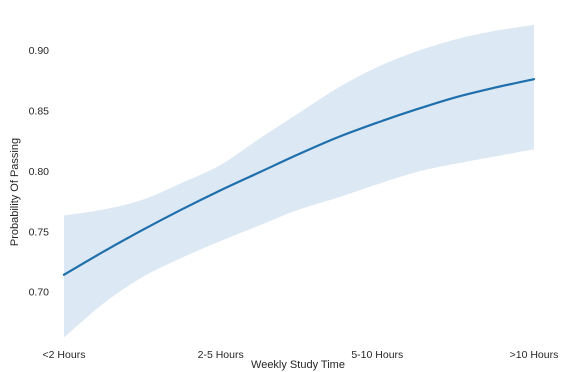  What do you see at coordinates (39, 293) in the screenshot?
I see `y-tick-label: 0.70` at bounding box center [39, 293].